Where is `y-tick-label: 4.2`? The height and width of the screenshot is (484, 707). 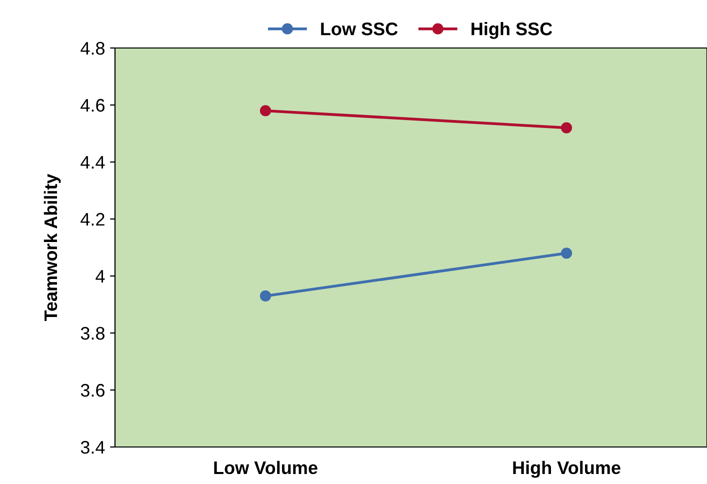
y-tick-label: 4.2 is located at coordinates (92, 219).